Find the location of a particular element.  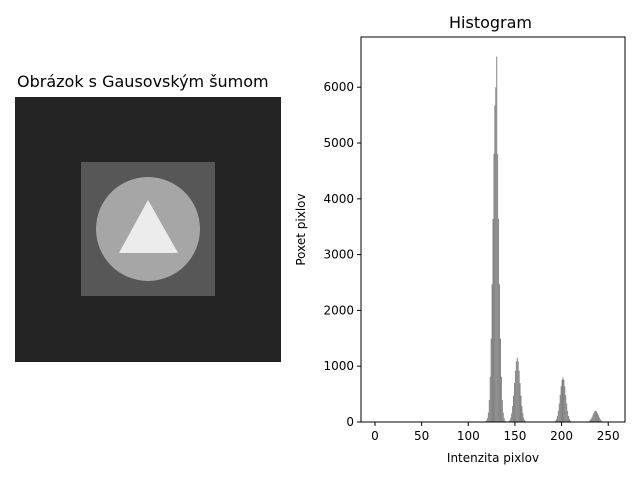

y-tick-label: 6000 is located at coordinates (338, 87).